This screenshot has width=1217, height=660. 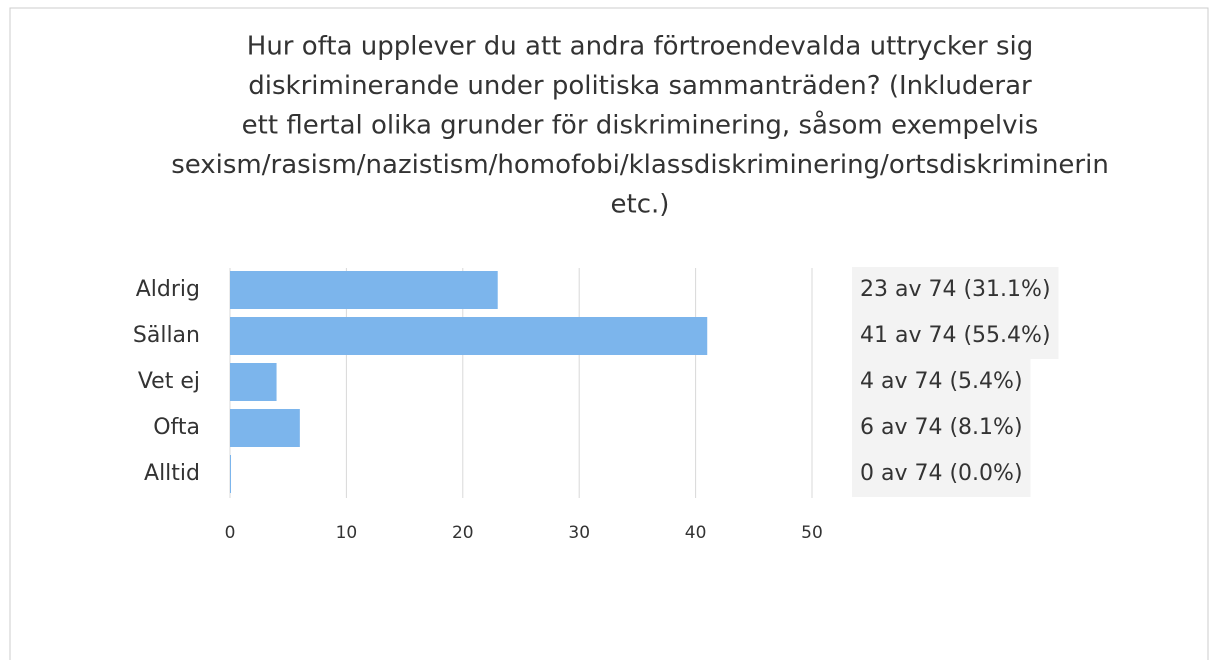 What do you see at coordinates (696, 533) in the screenshot?
I see `x-tick-label: 40` at bounding box center [696, 533].